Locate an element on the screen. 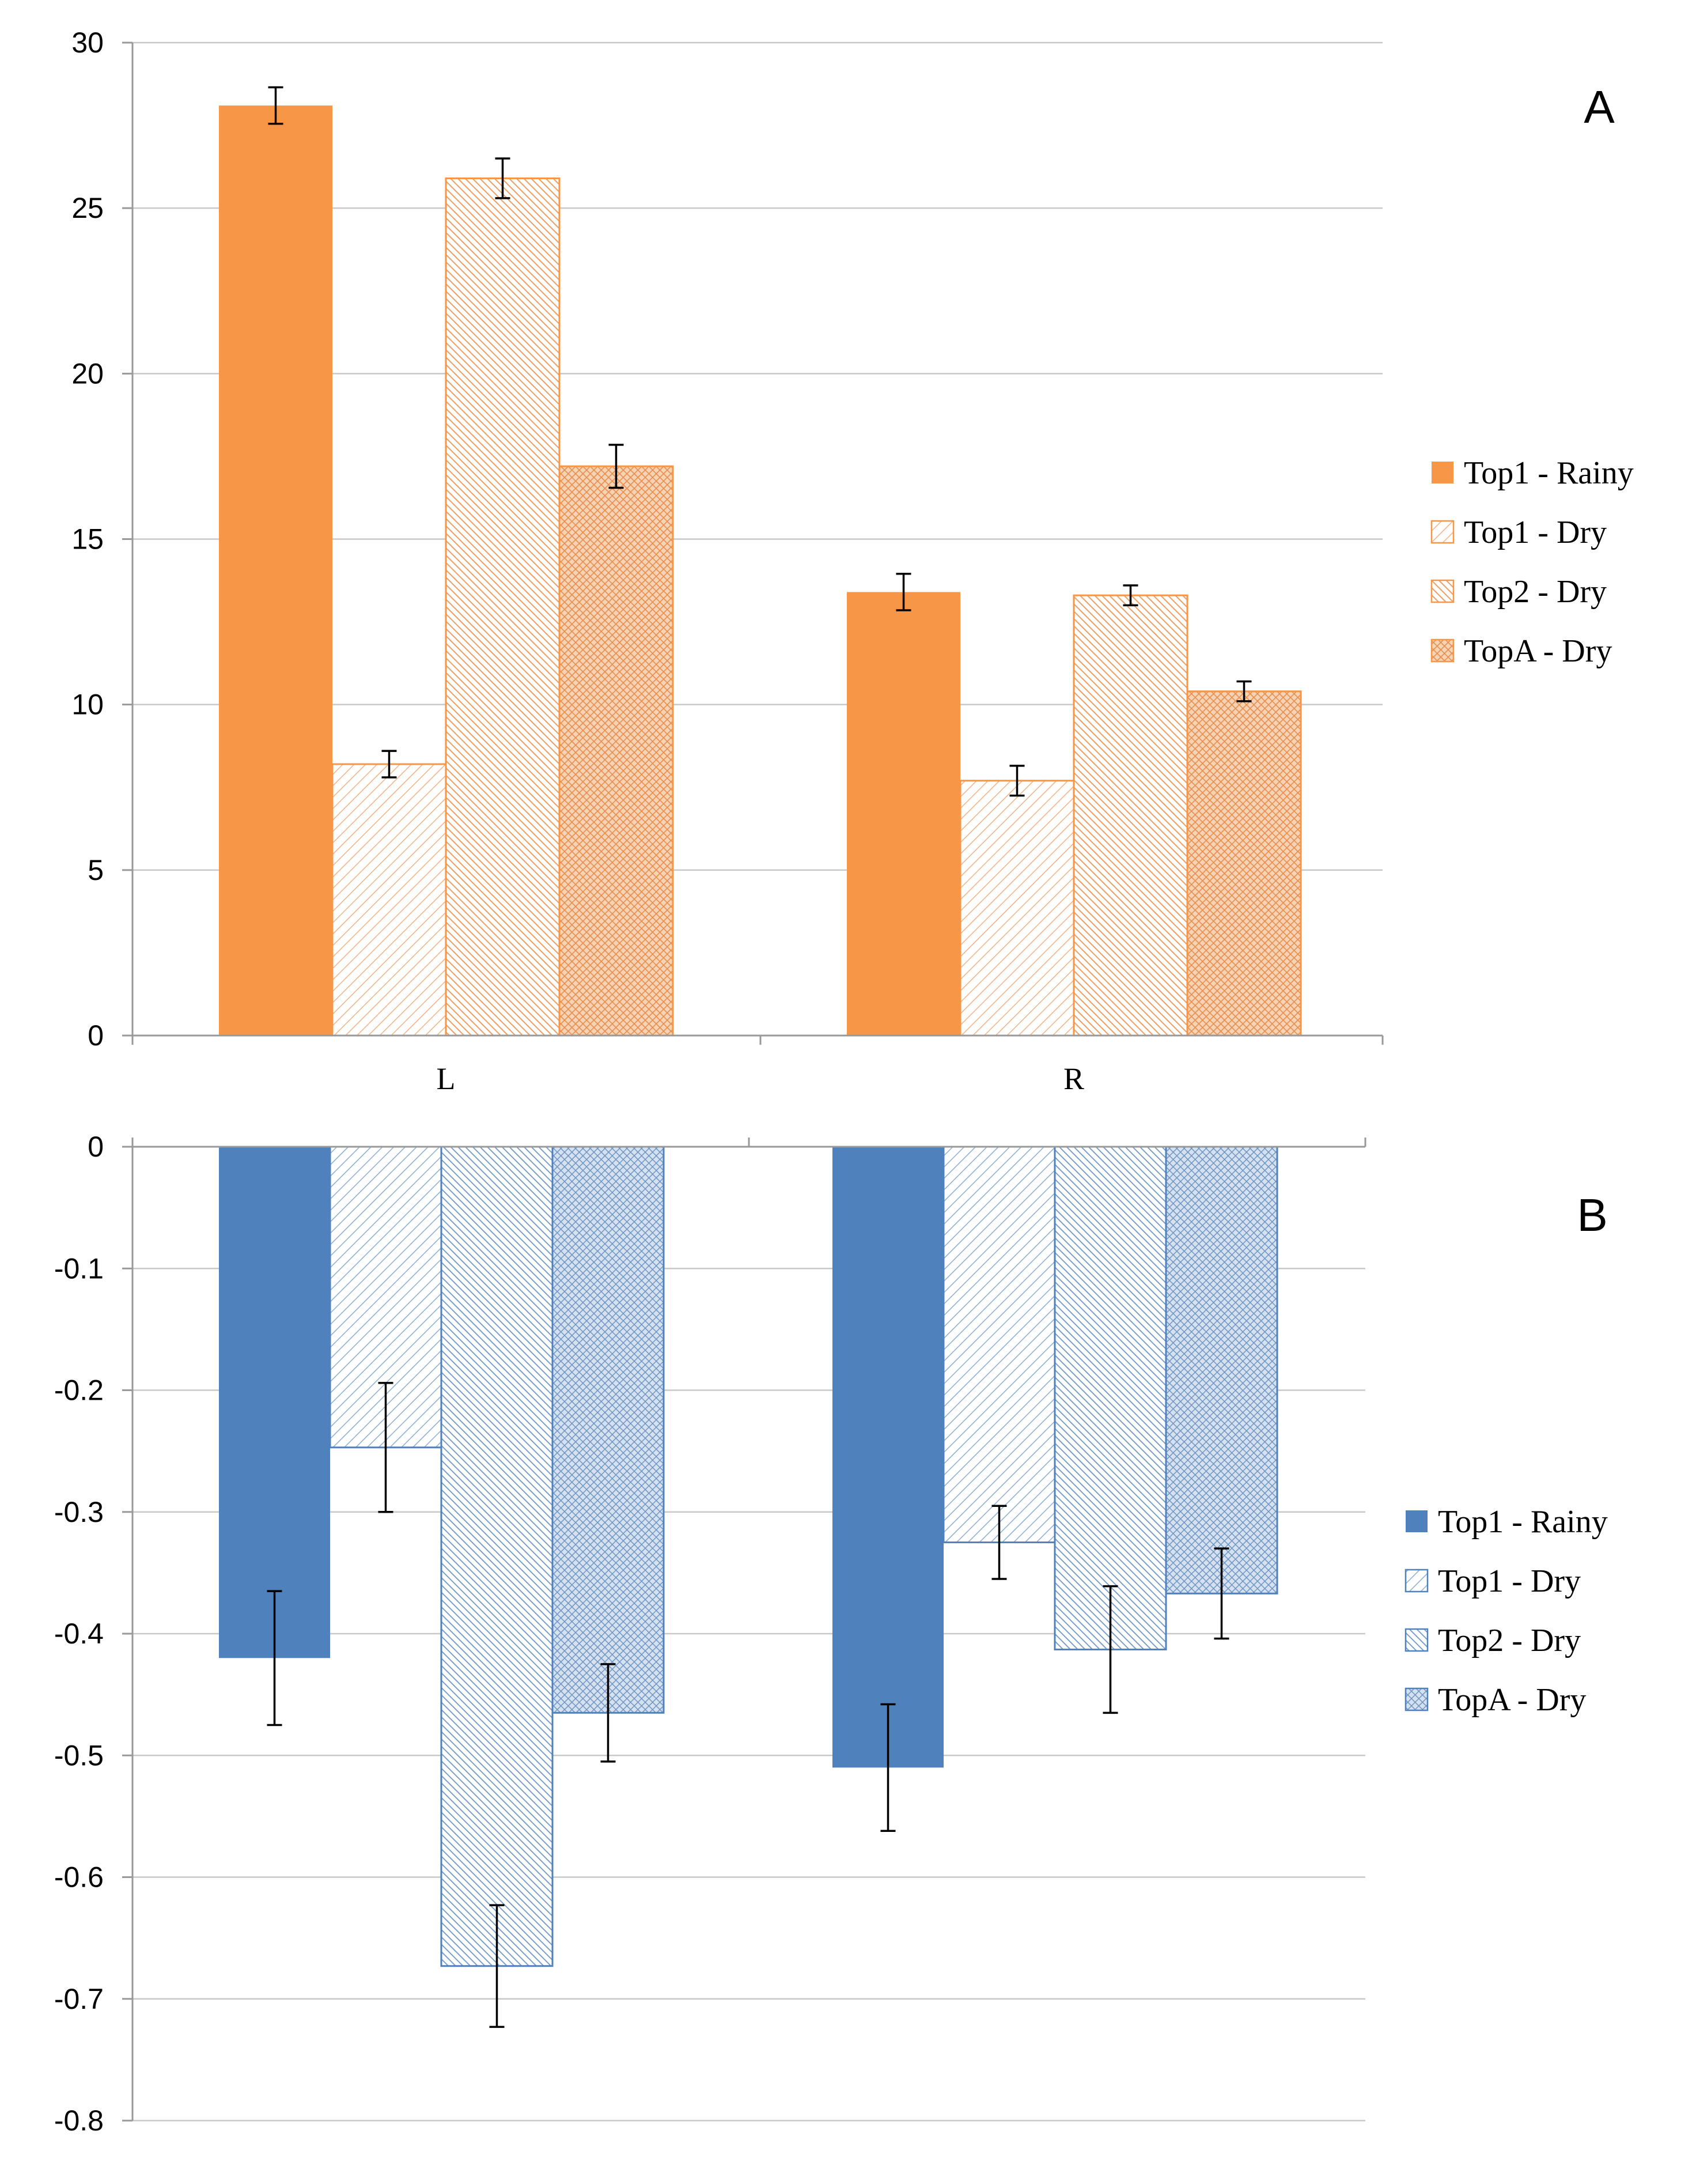 Image resolution: width=1696 pixels, height=2184 pixels. x-tick-label: L is located at coordinates (446, 1078).